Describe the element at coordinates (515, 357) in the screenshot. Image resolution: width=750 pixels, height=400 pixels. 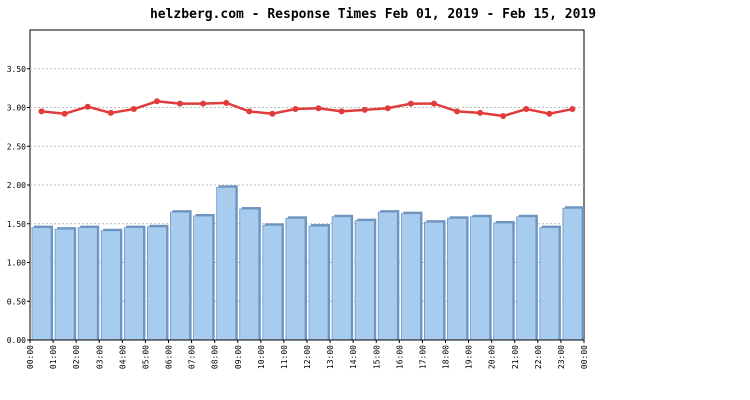
I see `x-tick-label: 21:00` at that location.